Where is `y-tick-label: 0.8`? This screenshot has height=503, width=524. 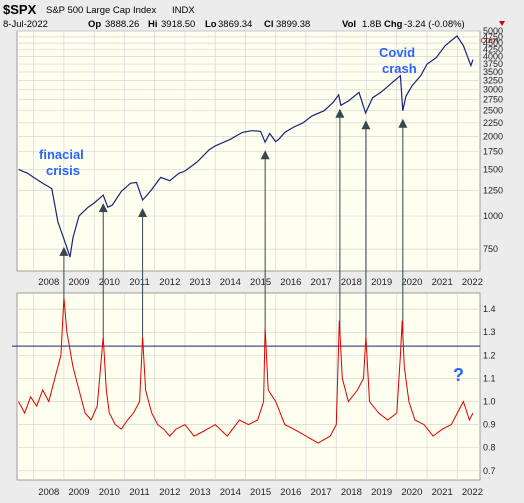 y-tick-label: 0.8 is located at coordinates (489, 448).